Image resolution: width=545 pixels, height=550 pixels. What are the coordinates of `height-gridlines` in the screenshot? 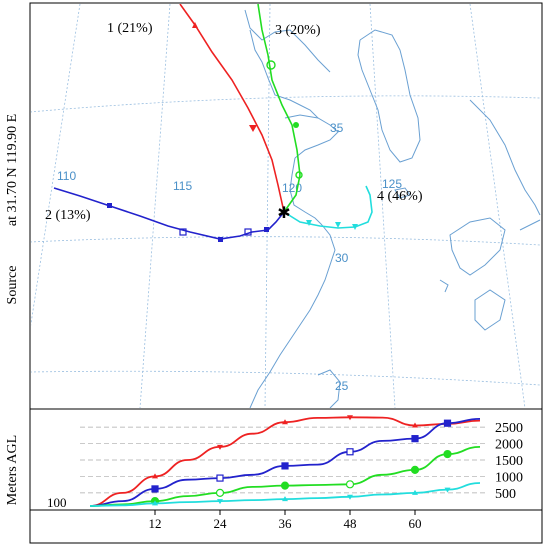 It's located at (284, 460).